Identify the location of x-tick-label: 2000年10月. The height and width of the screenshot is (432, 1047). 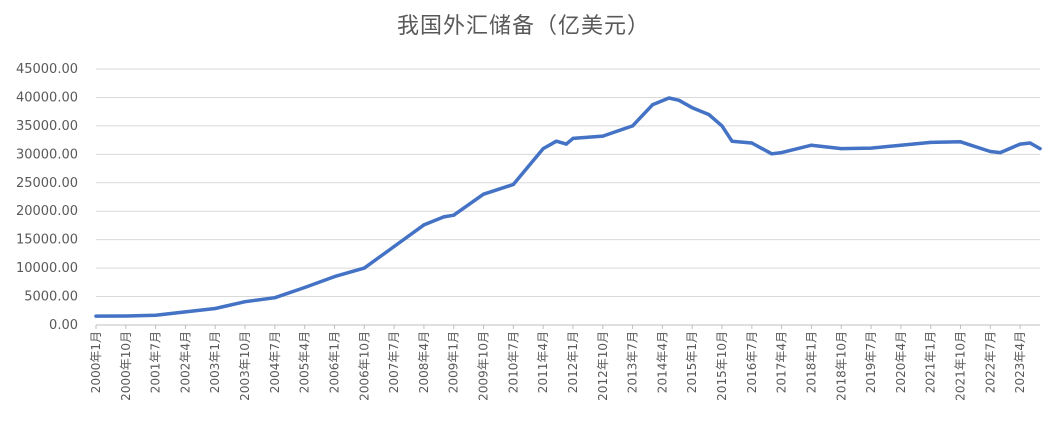
(126, 366).